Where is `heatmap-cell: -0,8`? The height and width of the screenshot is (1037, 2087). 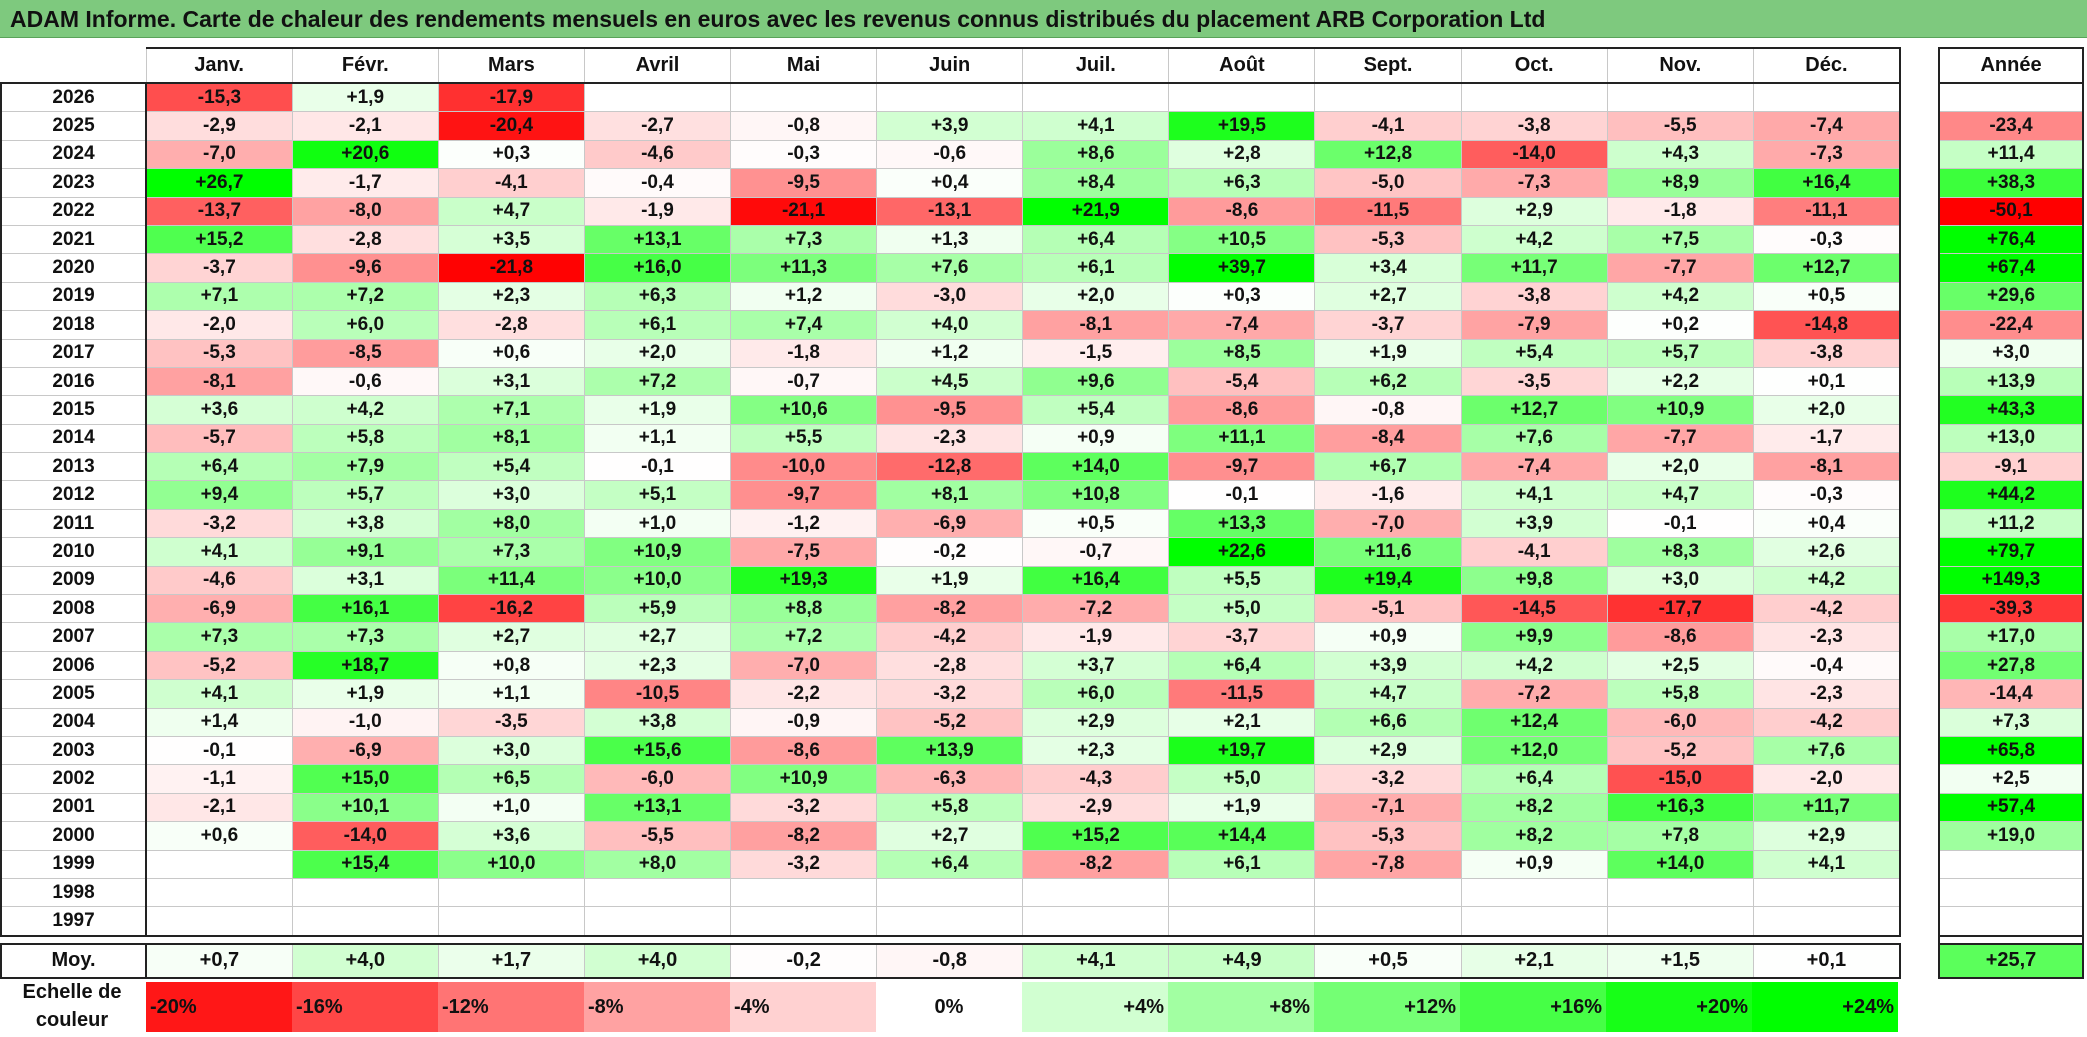 heatmap-cell: -0,8 is located at coordinates (804, 126).